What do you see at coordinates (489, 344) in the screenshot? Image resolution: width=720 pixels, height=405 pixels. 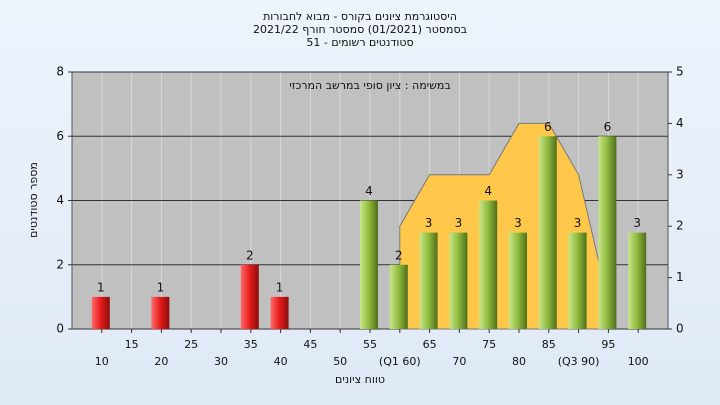 I see `x-tick-label: 75` at bounding box center [489, 344].